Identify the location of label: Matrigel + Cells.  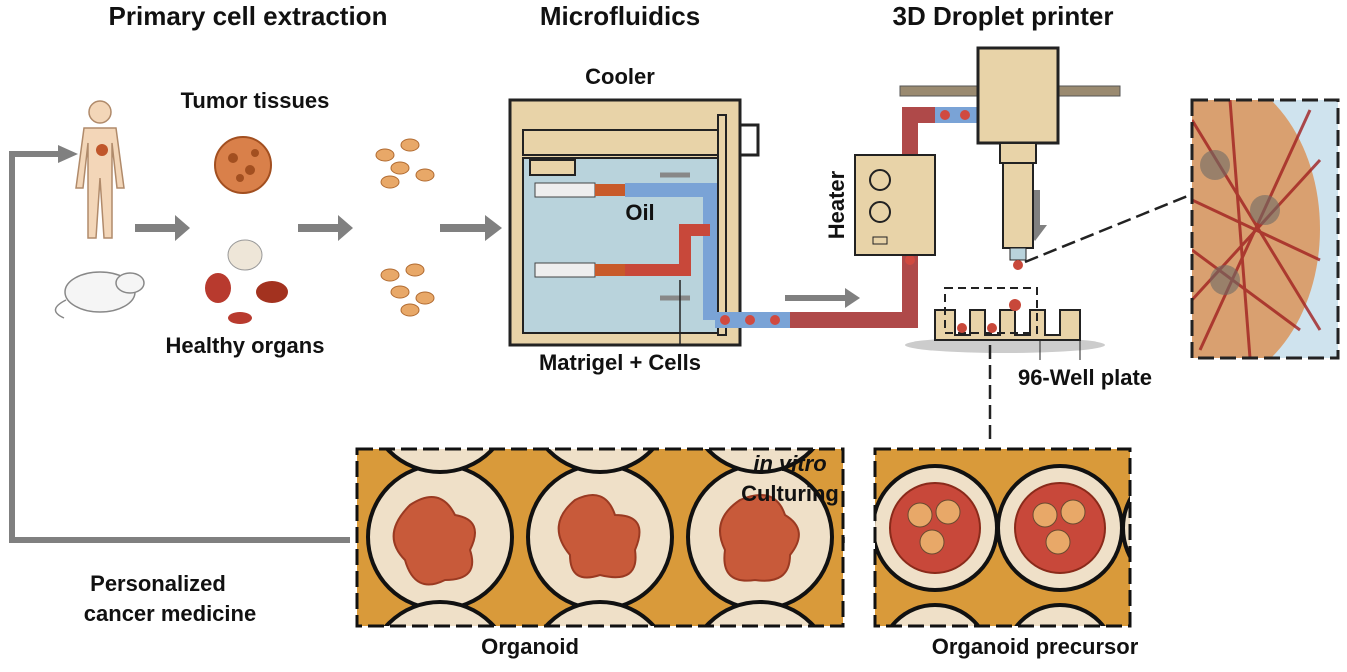
(620, 362).